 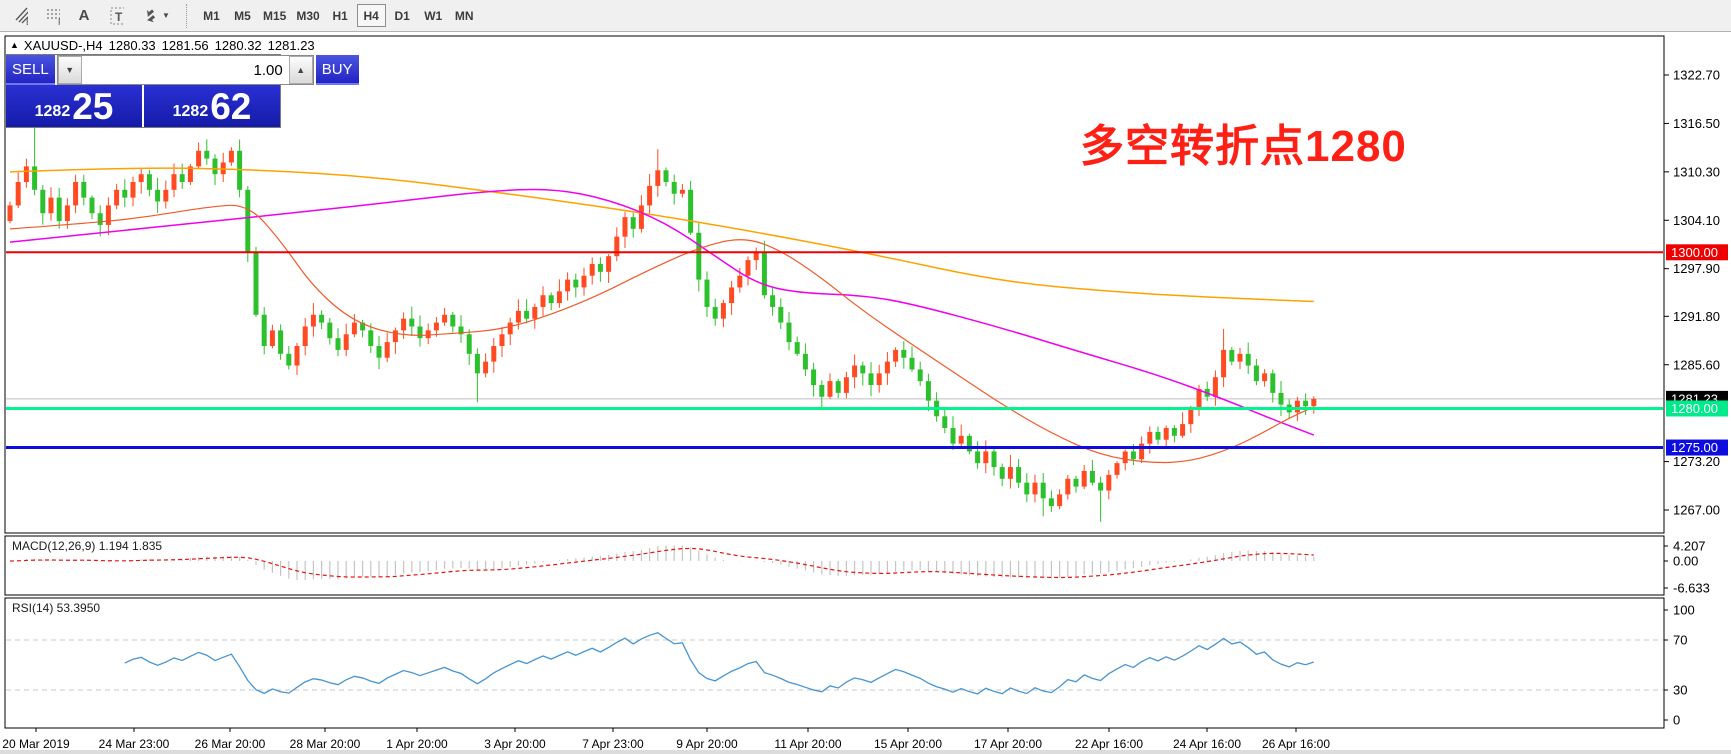 What do you see at coordinates (1696, 364) in the screenshot?
I see `svg-text: 1285.60` at bounding box center [1696, 364].